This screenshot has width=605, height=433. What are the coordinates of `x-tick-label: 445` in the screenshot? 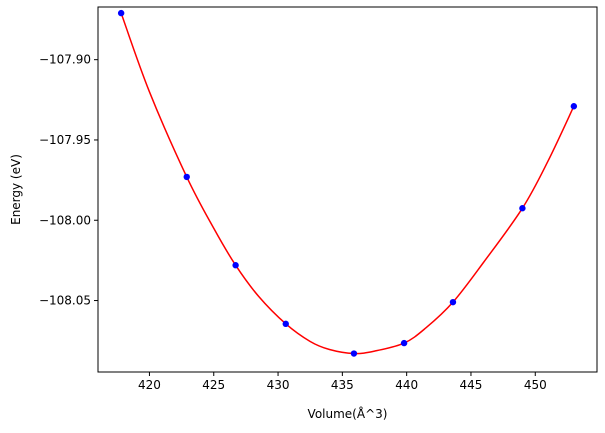 It's located at (471, 385).